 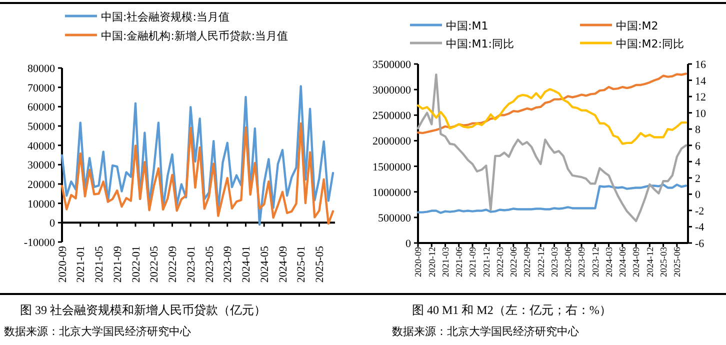 I want to click on y-tick-label: 2500000, so click(x=392, y=116).